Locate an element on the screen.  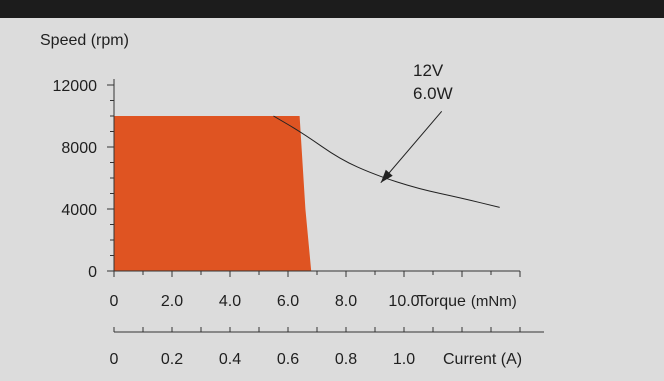
power-curve-layer is located at coordinates (386, 159).